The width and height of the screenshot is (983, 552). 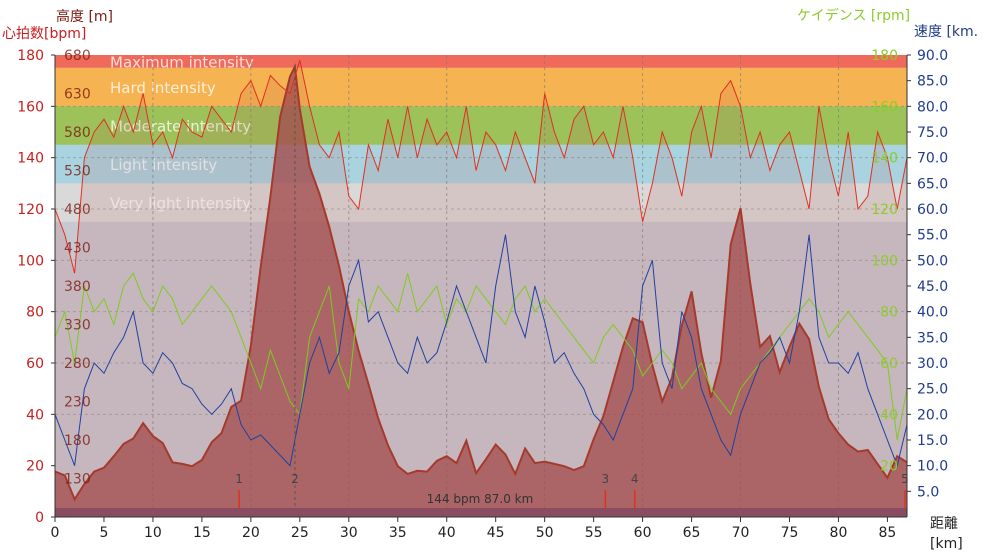 What do you see at coordinates (77, 480) in the screenshot?
I see `altitude-tick-label: 130` at bounding box center [77, 480].